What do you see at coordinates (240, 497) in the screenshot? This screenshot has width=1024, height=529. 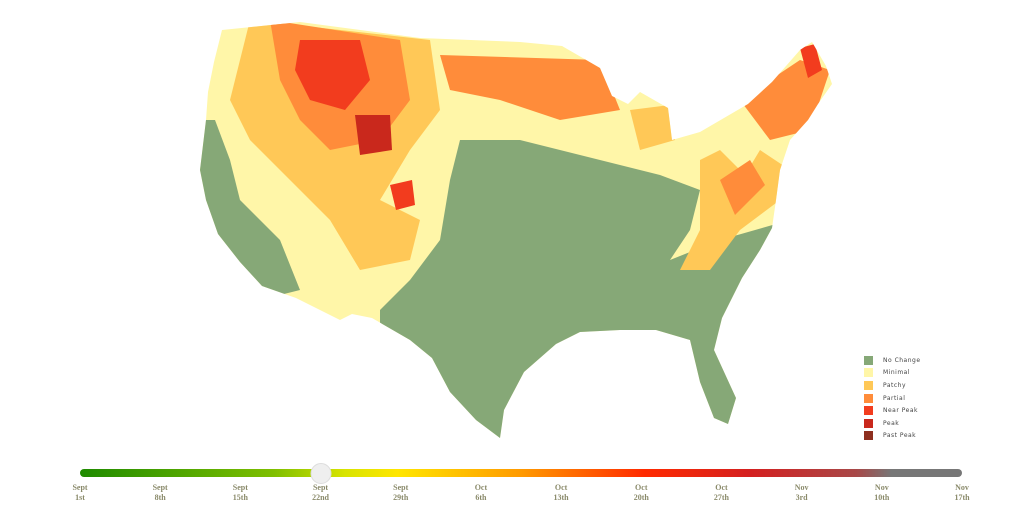 I see `tick-day: 15th` at bounding box center [240, 497].